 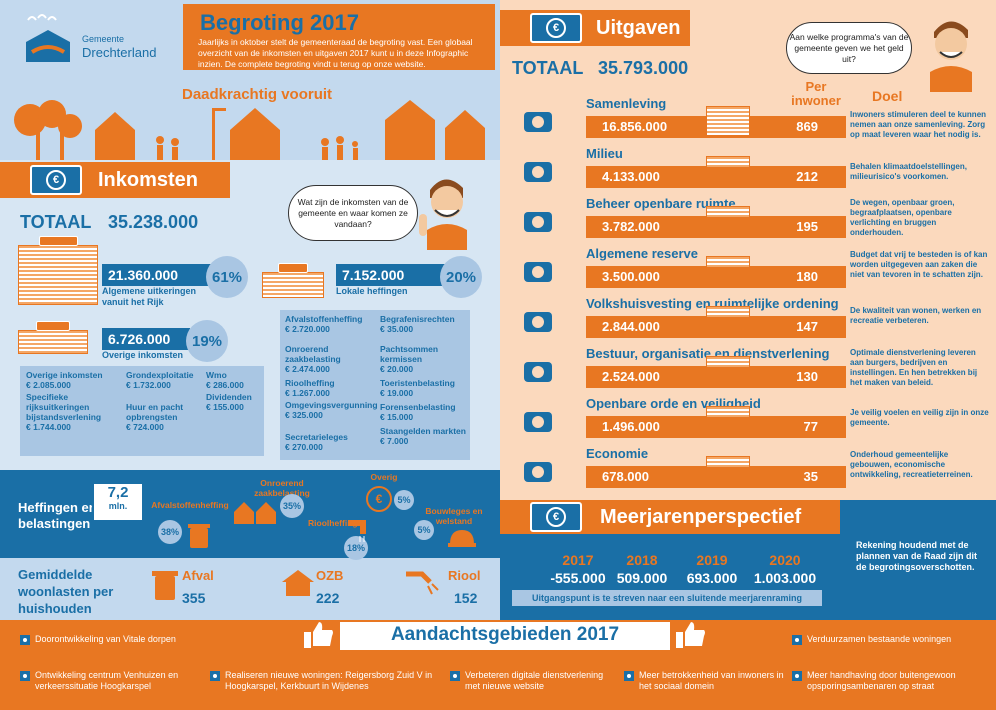 What do you see at coordinates (887, 639) in the screenshot?
I see `aandacht-item-1: Verduurzamen bestaande woningen` at bounding box center [887, 639].